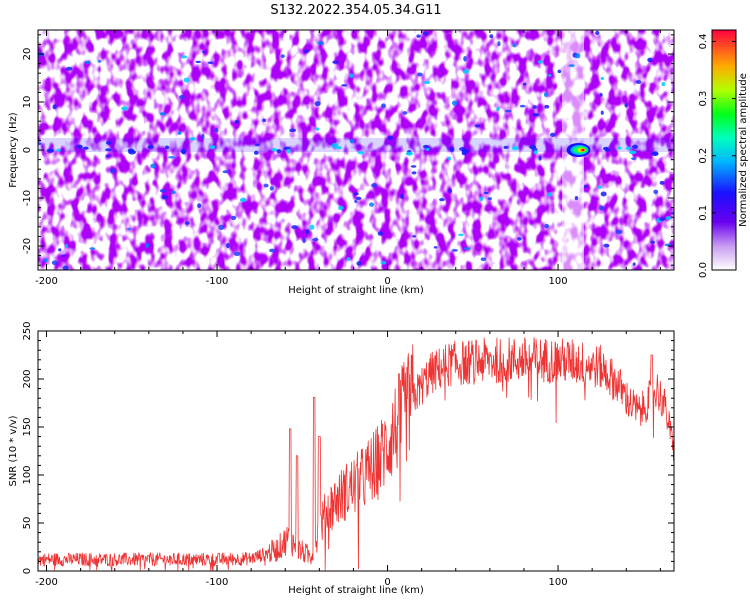  I want to click on x-tick-label: -200, so click(46, 582).